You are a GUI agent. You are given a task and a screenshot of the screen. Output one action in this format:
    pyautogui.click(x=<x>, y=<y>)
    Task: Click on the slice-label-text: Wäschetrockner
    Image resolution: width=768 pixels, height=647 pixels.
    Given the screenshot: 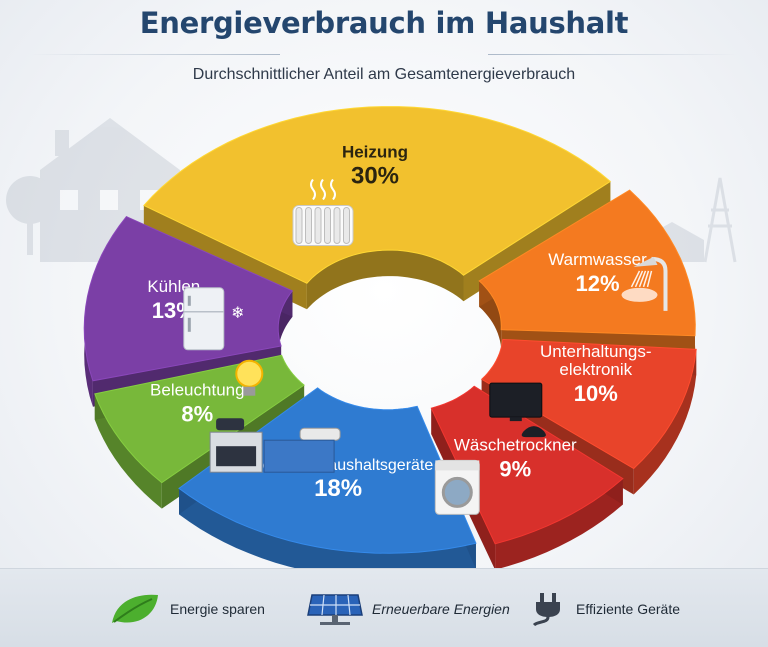 What is the action you would take?
    pyautogui.click(x=515, y=444)
    